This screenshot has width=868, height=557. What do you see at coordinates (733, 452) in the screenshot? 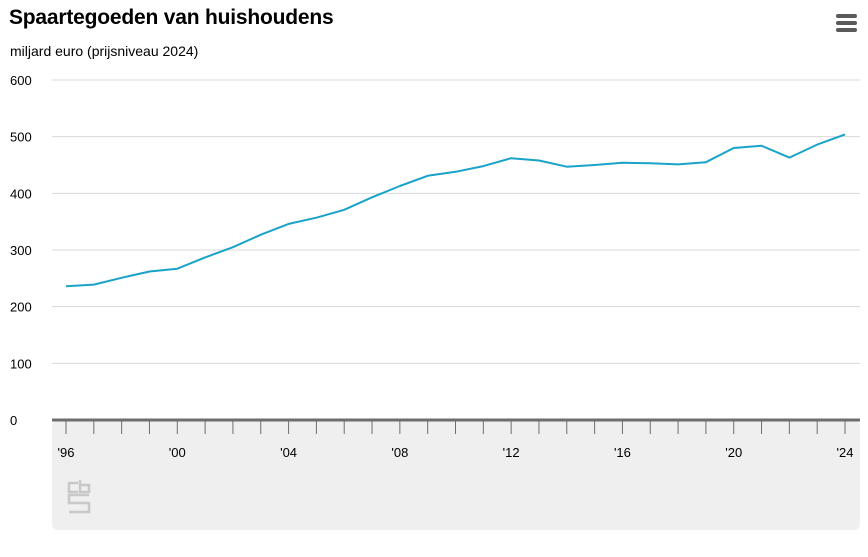
I see `x-tick-label: '20` at bounding box center [733, 452].